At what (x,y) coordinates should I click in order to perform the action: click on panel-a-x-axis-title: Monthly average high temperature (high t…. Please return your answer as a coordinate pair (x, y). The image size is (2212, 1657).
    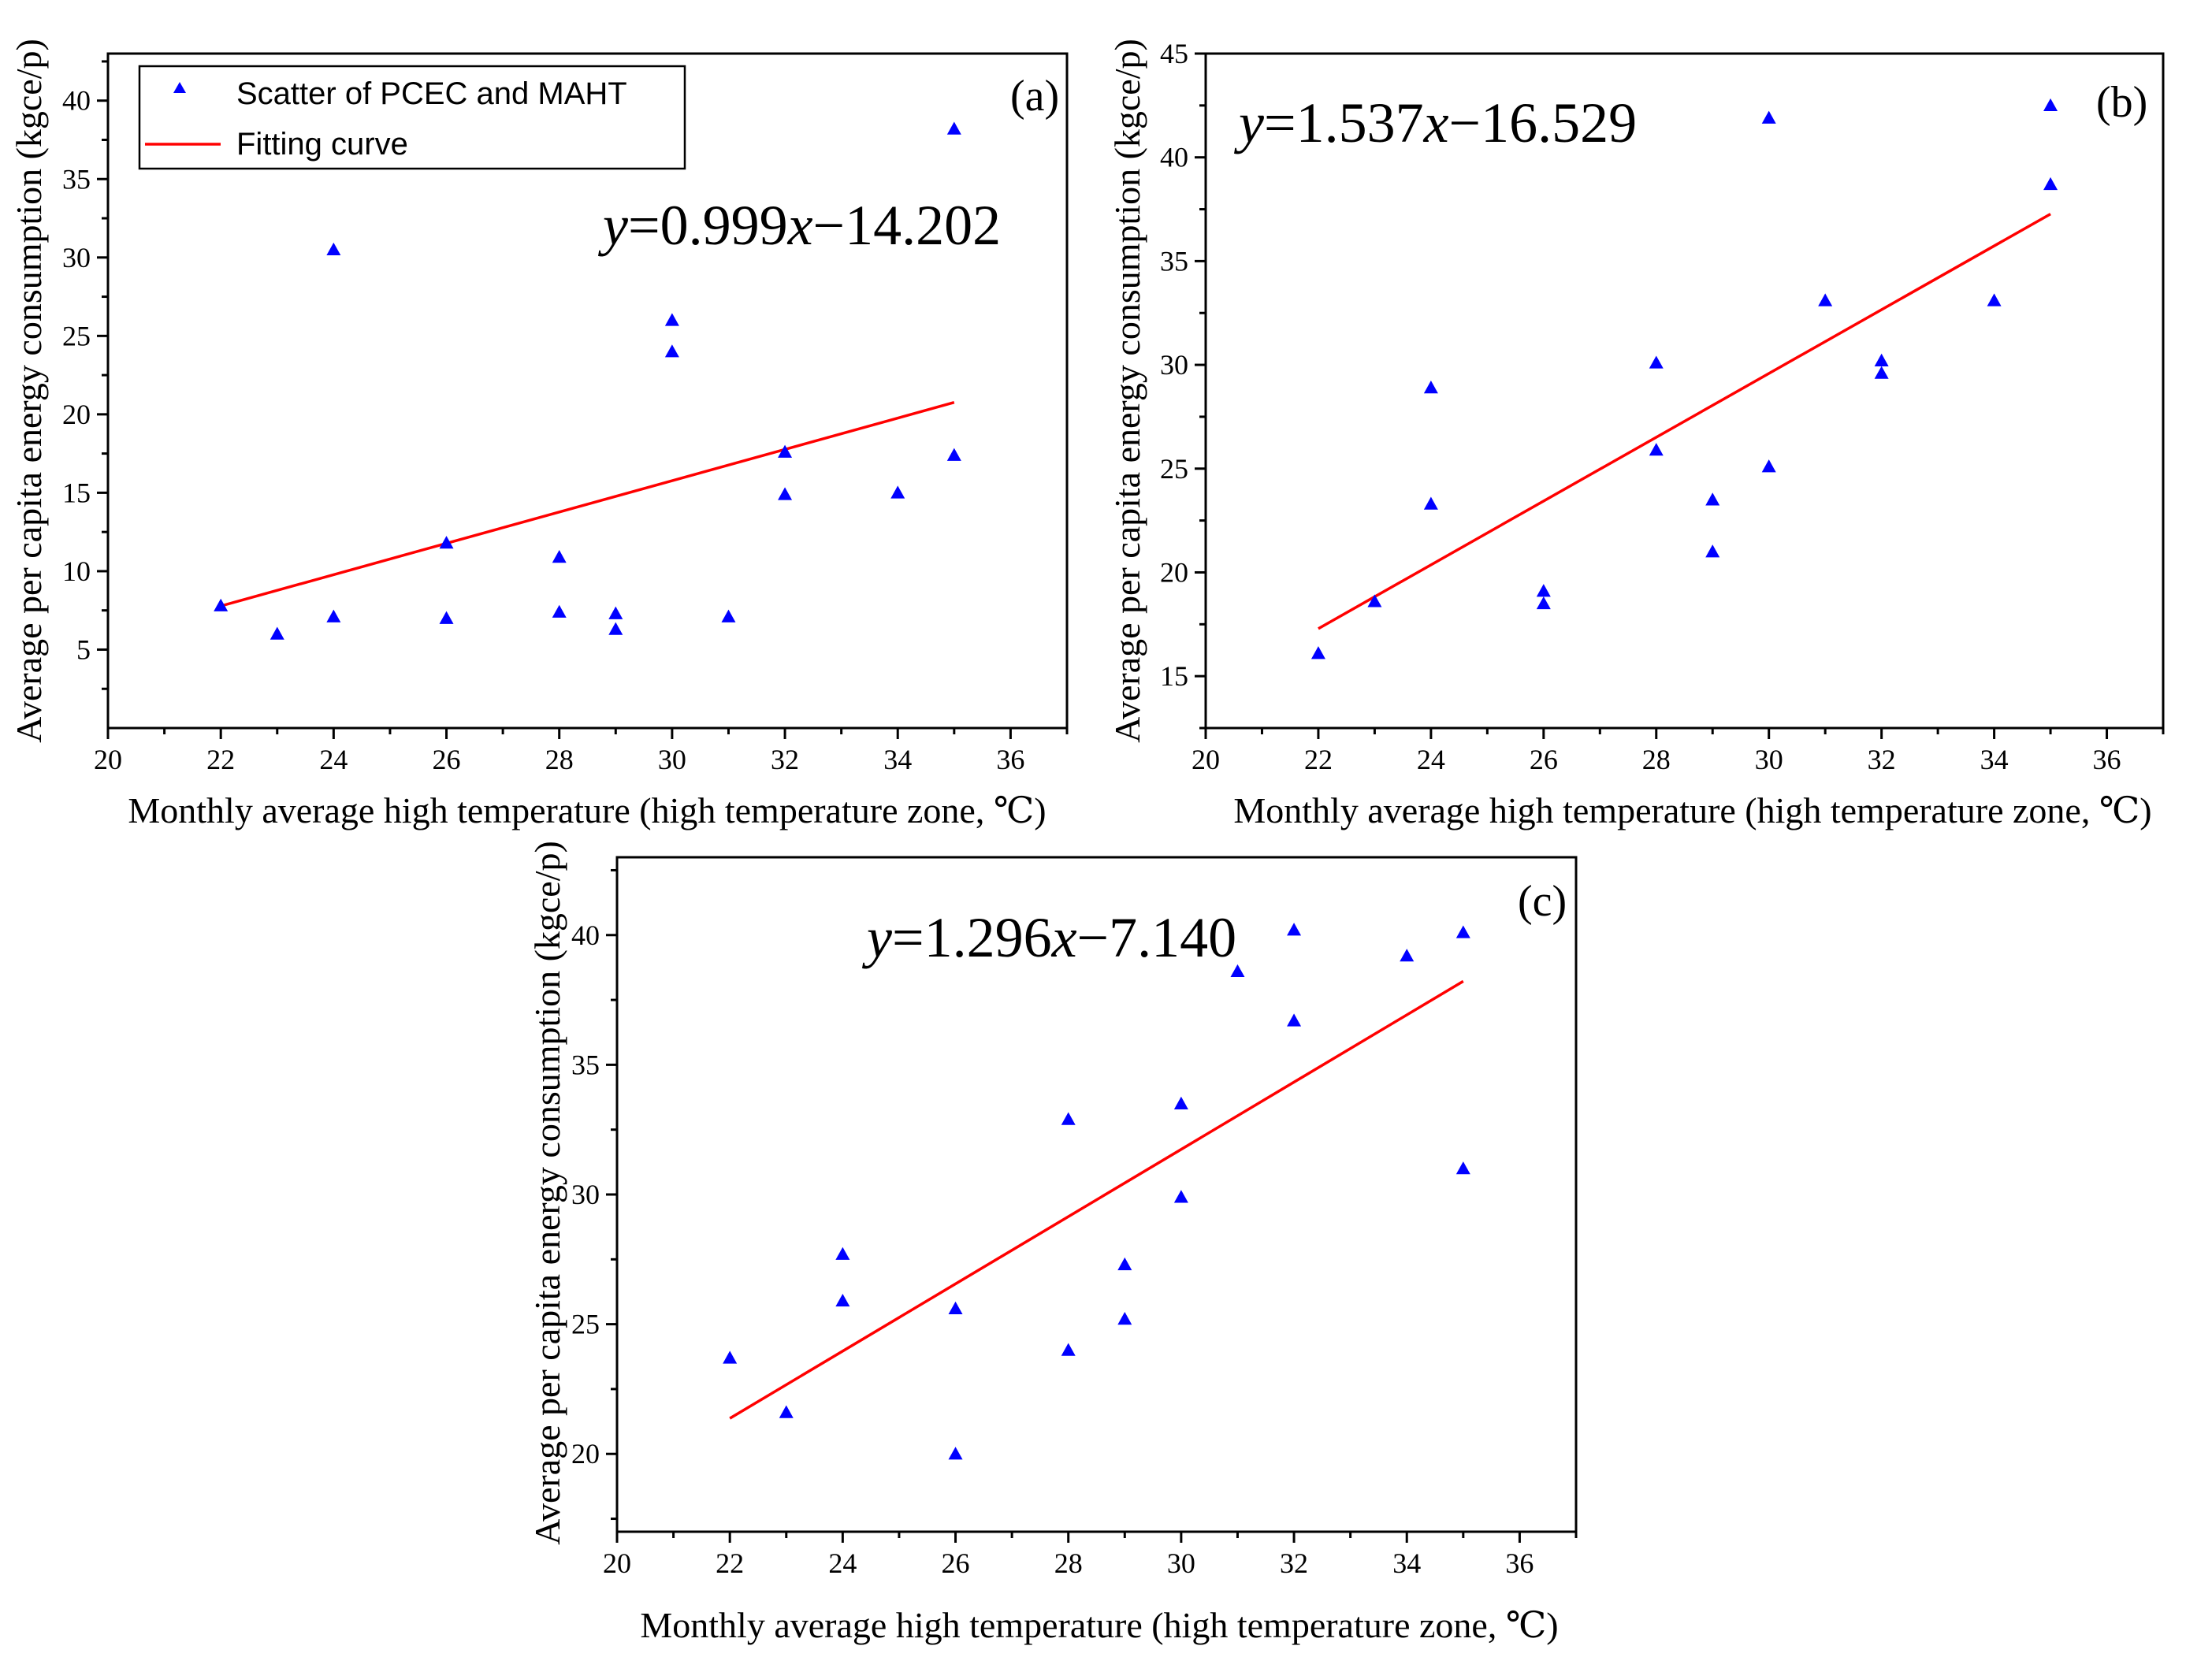
    Looking at the image, I should click on (587, 810).